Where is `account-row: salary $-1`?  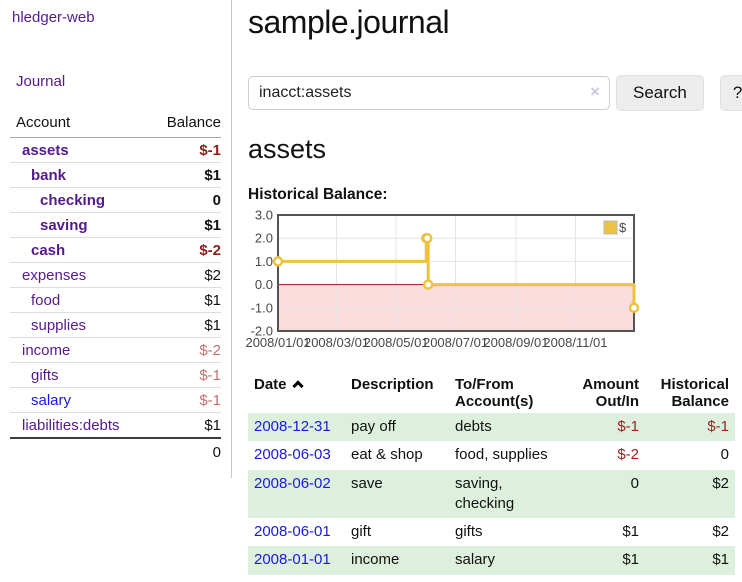 account-row: salary $-1 is located at coordinates (115, 400).